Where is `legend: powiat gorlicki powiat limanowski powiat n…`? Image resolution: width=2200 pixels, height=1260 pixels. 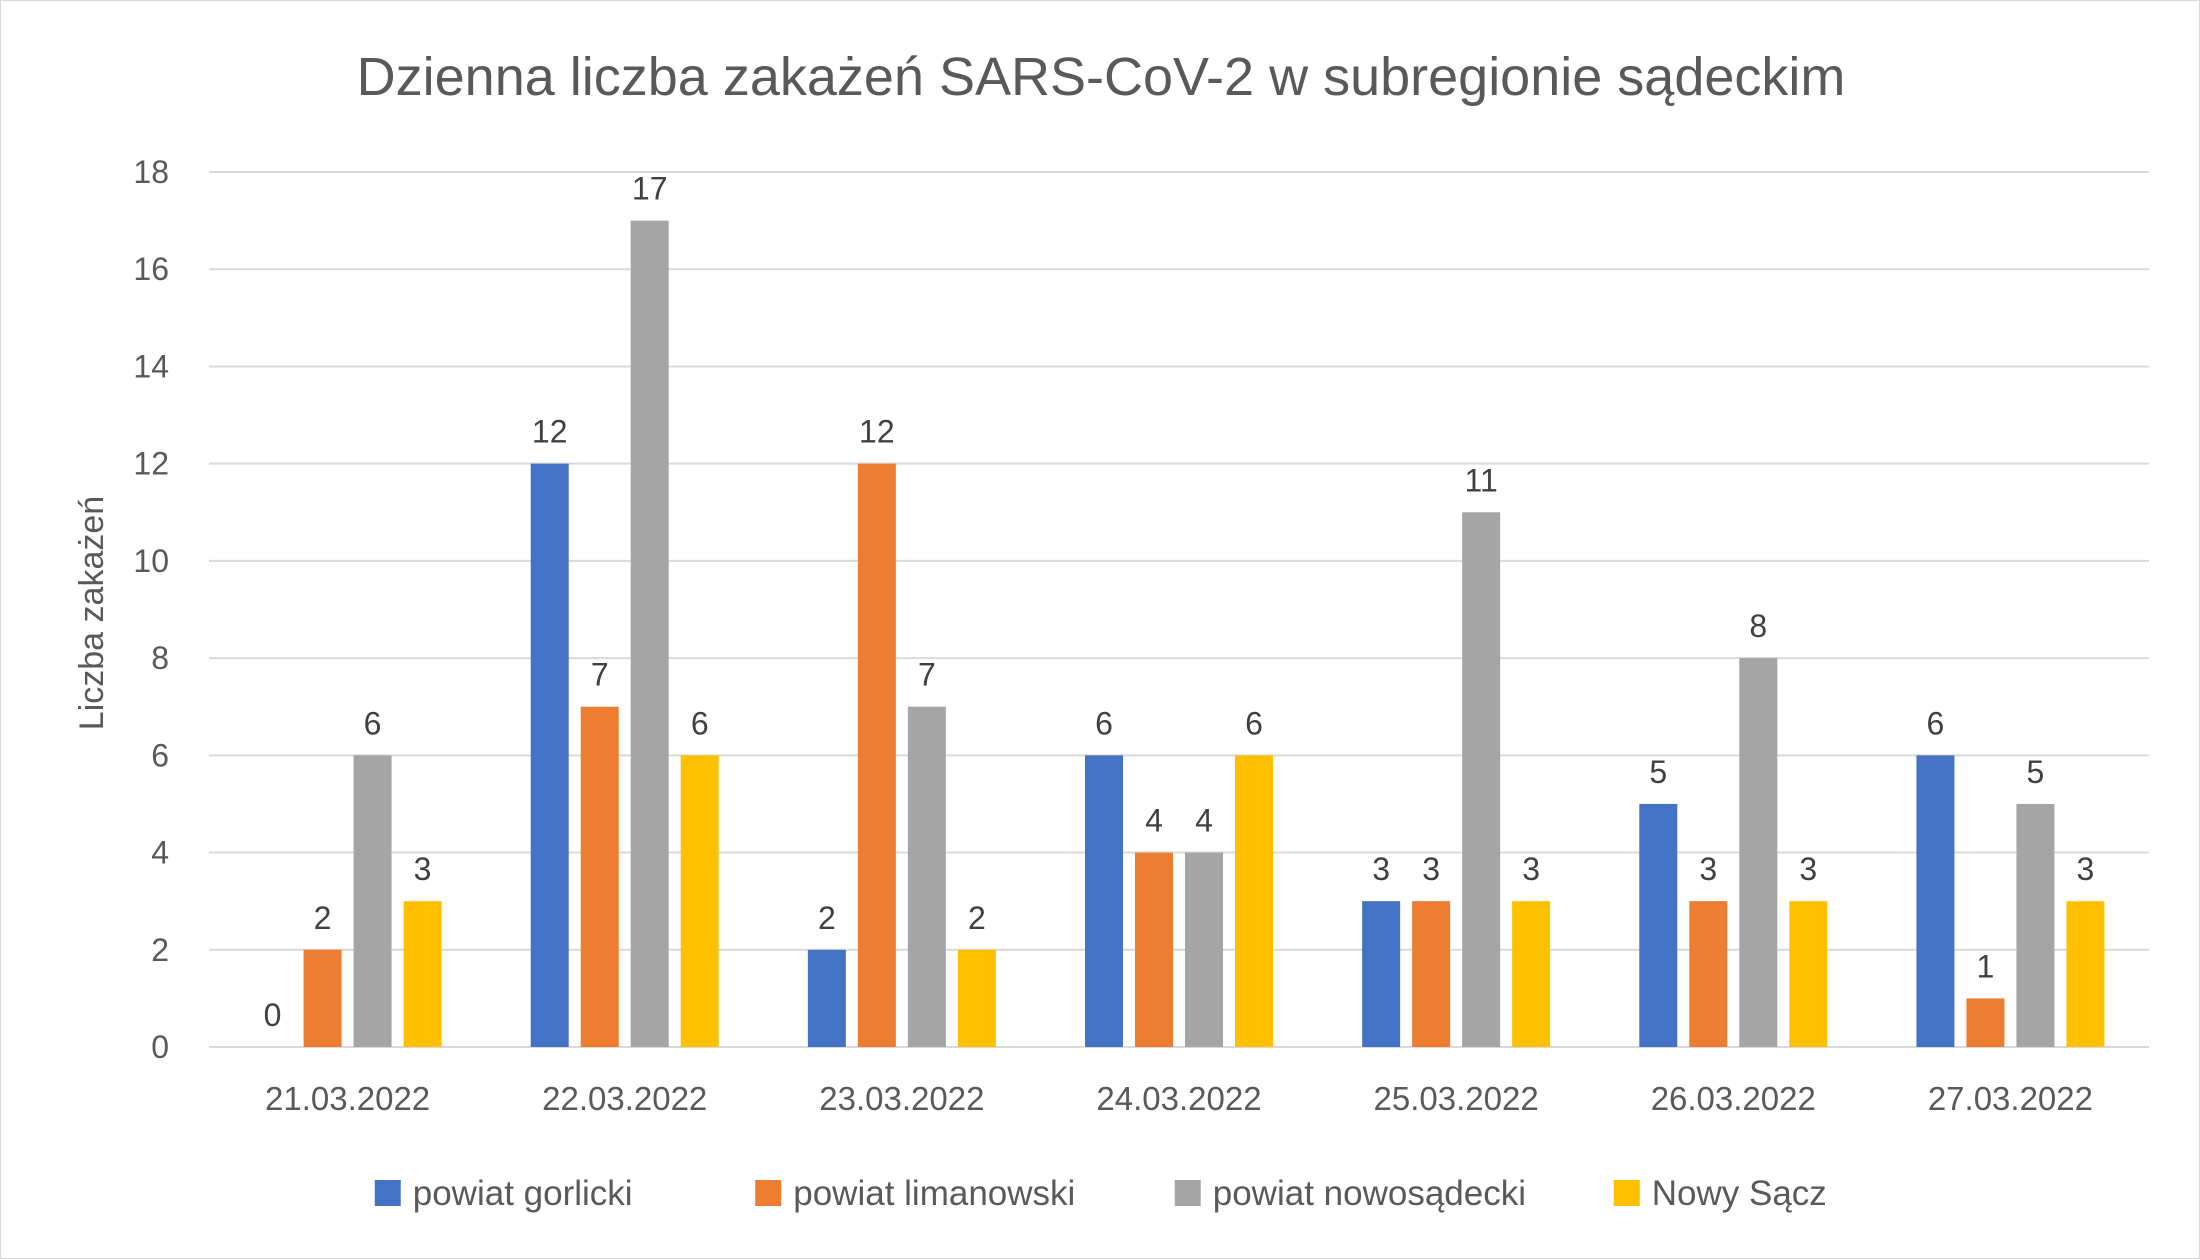
legend: powiat gorlicki powiat limanowski powiat n… is located at coordinates (1100, 1193).